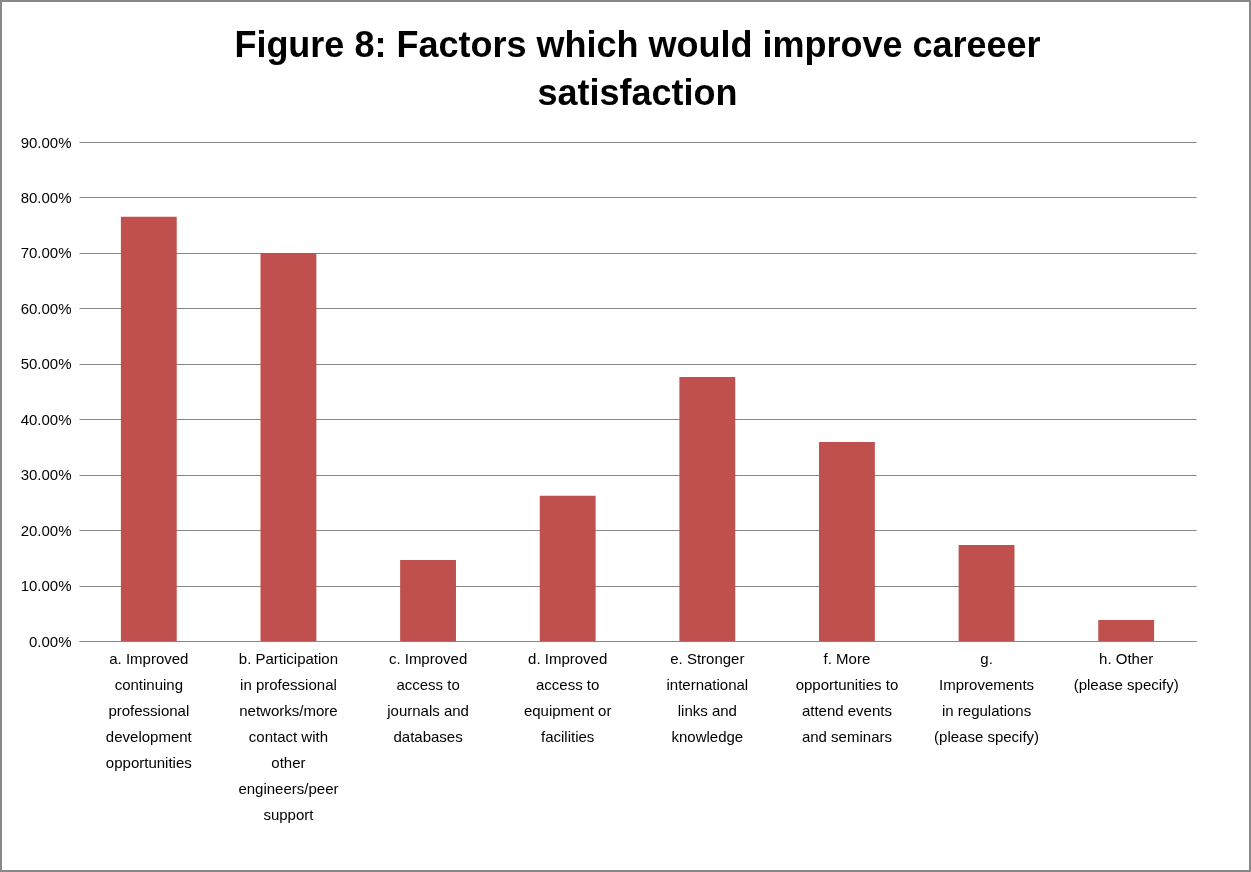  Describe the element at coordinates (987, 697) in the screenshot. I see `x-tick-label: g. Improvements in regulations (please specify)` at that location.